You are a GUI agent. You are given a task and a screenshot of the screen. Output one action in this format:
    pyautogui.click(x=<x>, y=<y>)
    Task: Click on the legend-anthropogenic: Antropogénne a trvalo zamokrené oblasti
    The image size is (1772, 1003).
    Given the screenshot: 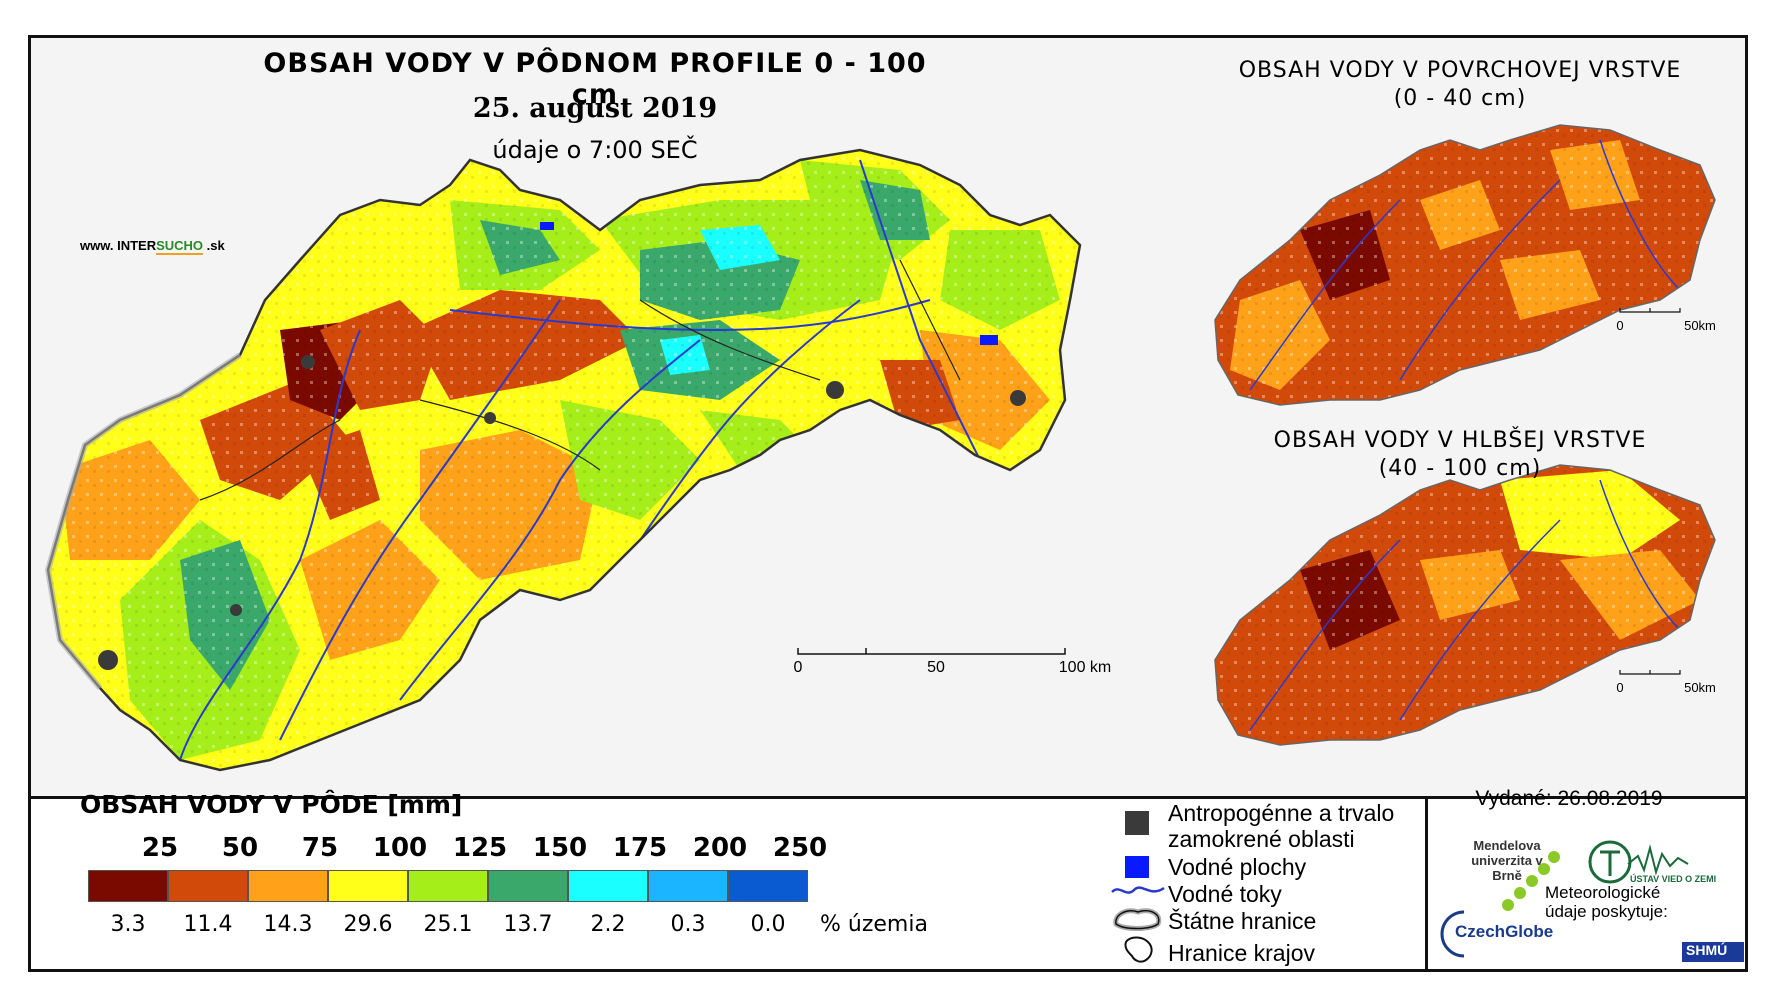 What is the action you would take?
    pyautogui.click(x=1281, y=826)
    